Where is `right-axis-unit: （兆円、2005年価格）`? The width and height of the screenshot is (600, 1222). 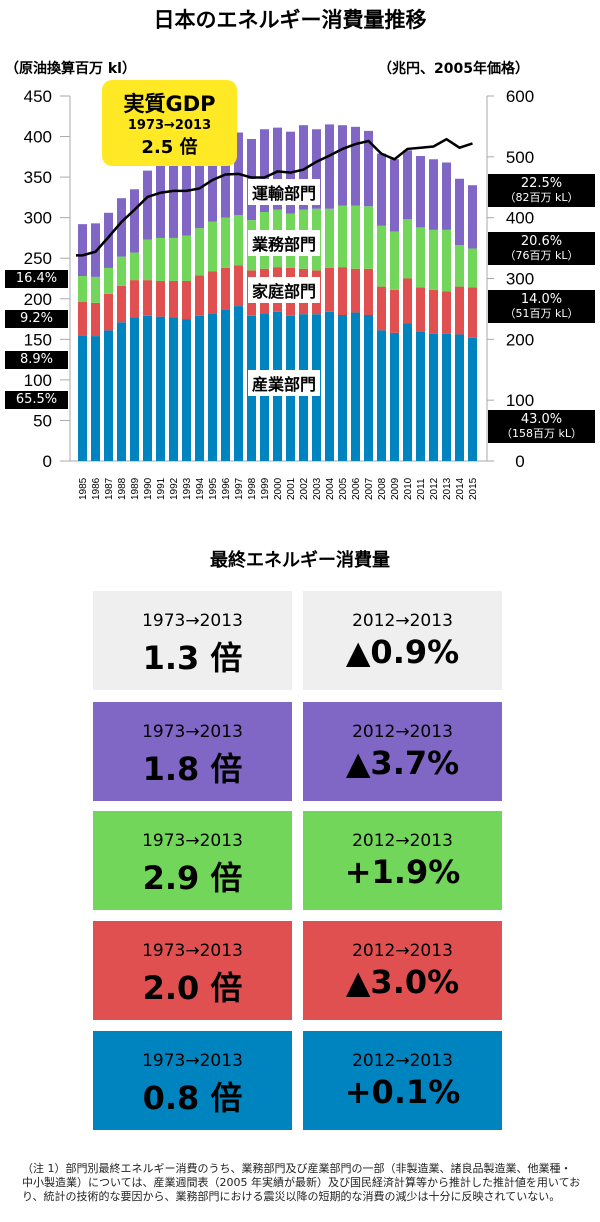
right-axis-unit: （兆円、2005年価格） is located at coordinates (453, 69).